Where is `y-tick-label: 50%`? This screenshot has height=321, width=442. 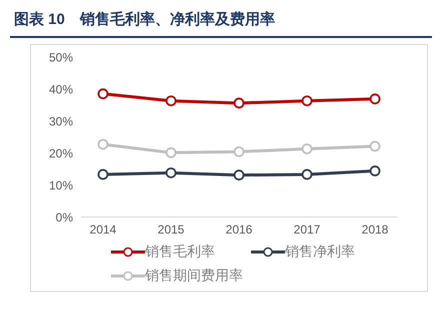 y-tick-label: 50% is located at coordinates (61, 57).